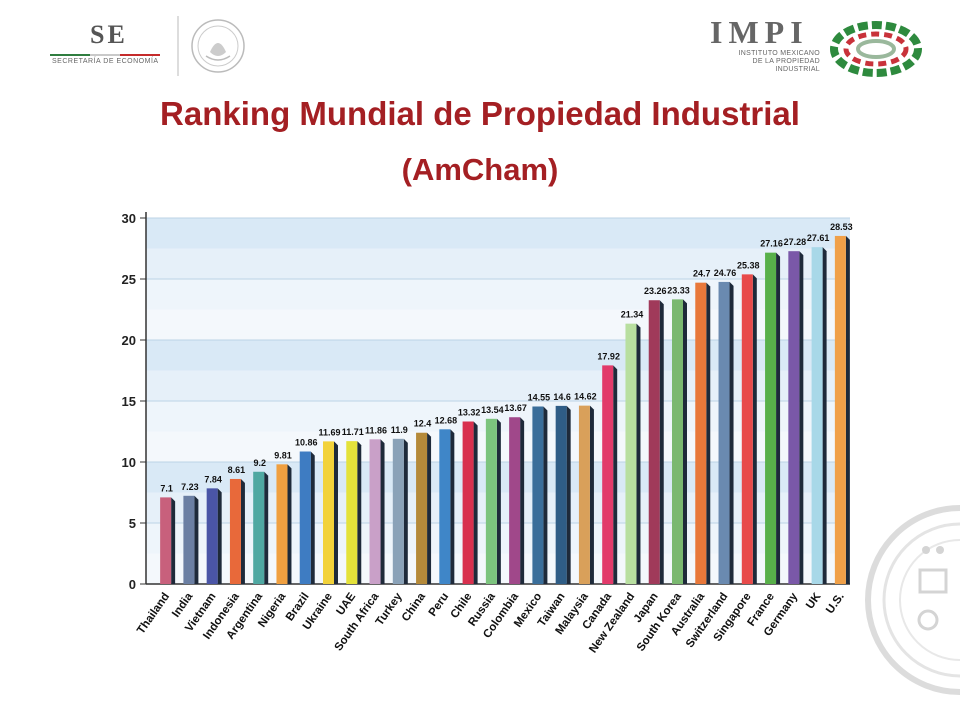 This screenshot has height=720, width=960. Describe the element at coordinates (632, 315) in the screenshot. I see `bar-value-label: 21.34` at that location.